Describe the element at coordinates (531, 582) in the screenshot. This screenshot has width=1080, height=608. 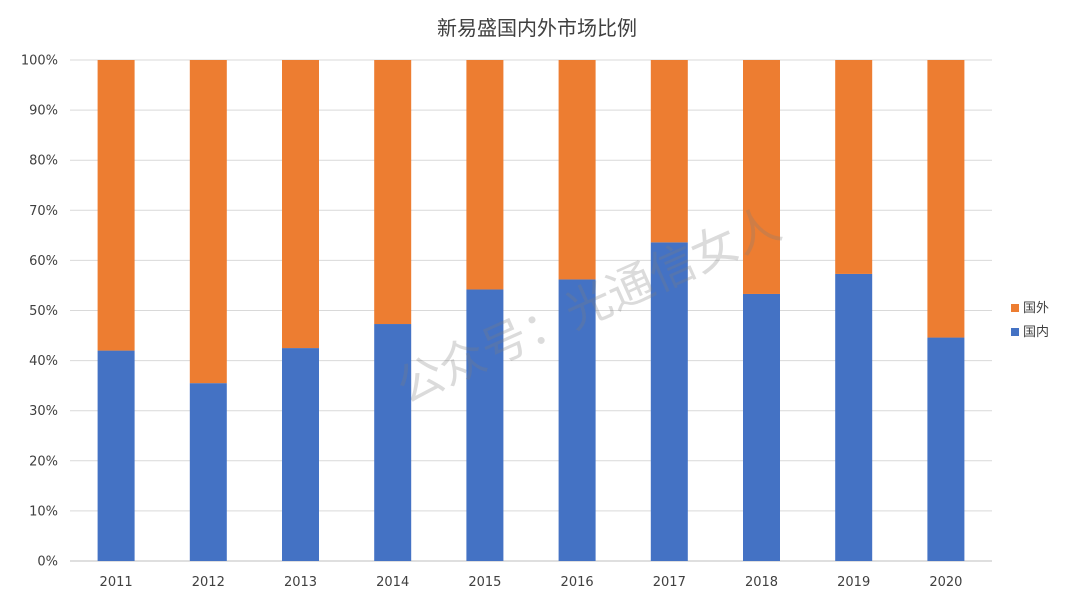
I see `x-axis-ticks: 2011 2012 2013 2014 2015 2016 2017 2018 2019 2020` at that location.